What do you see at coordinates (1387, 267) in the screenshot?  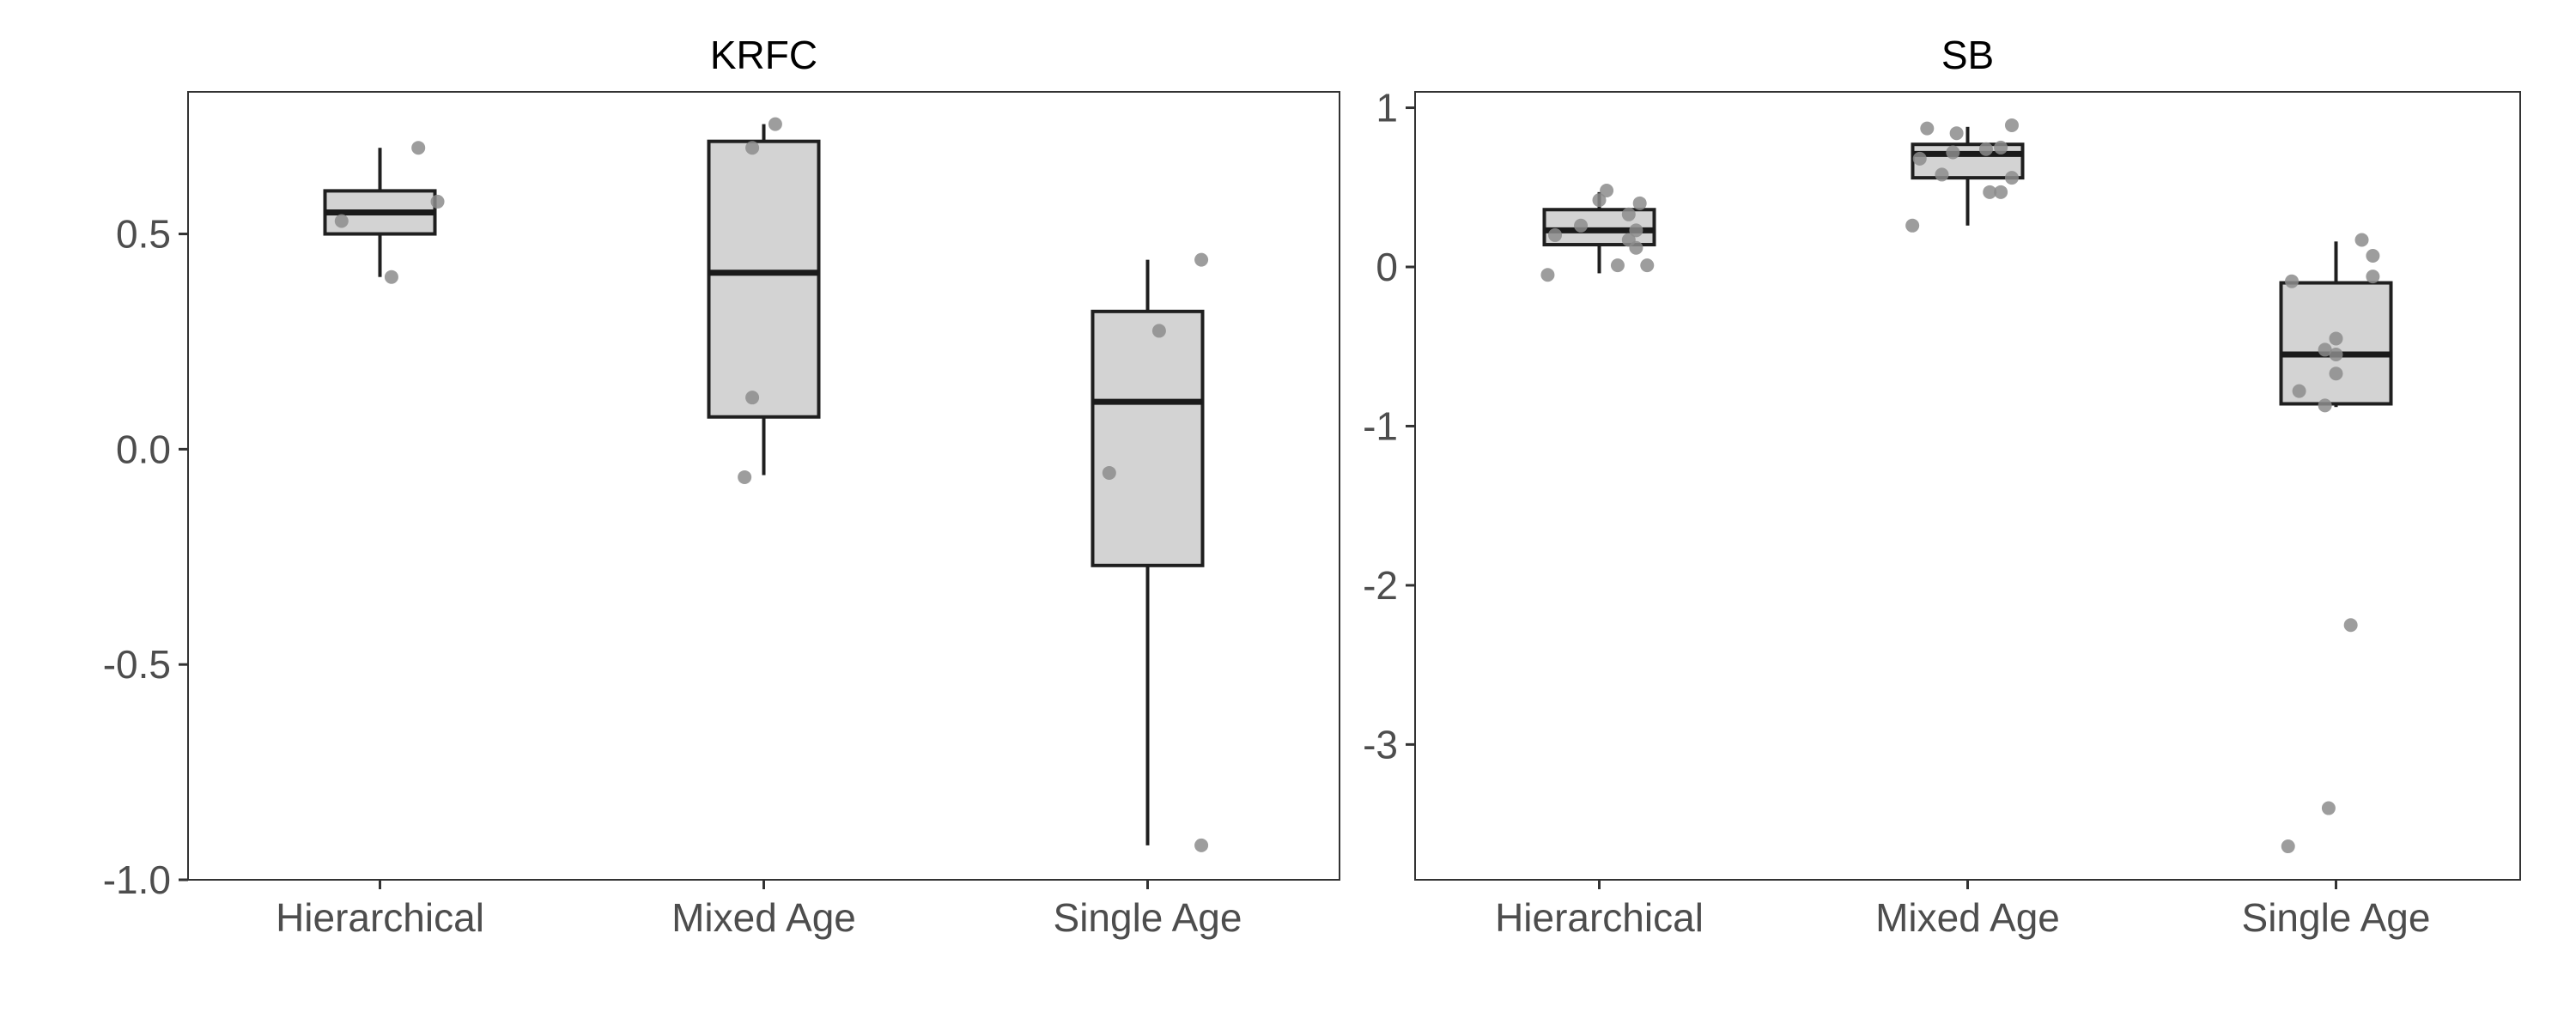 I see `sb-y-tick-label: 0` at bounding box center [1387, 267].